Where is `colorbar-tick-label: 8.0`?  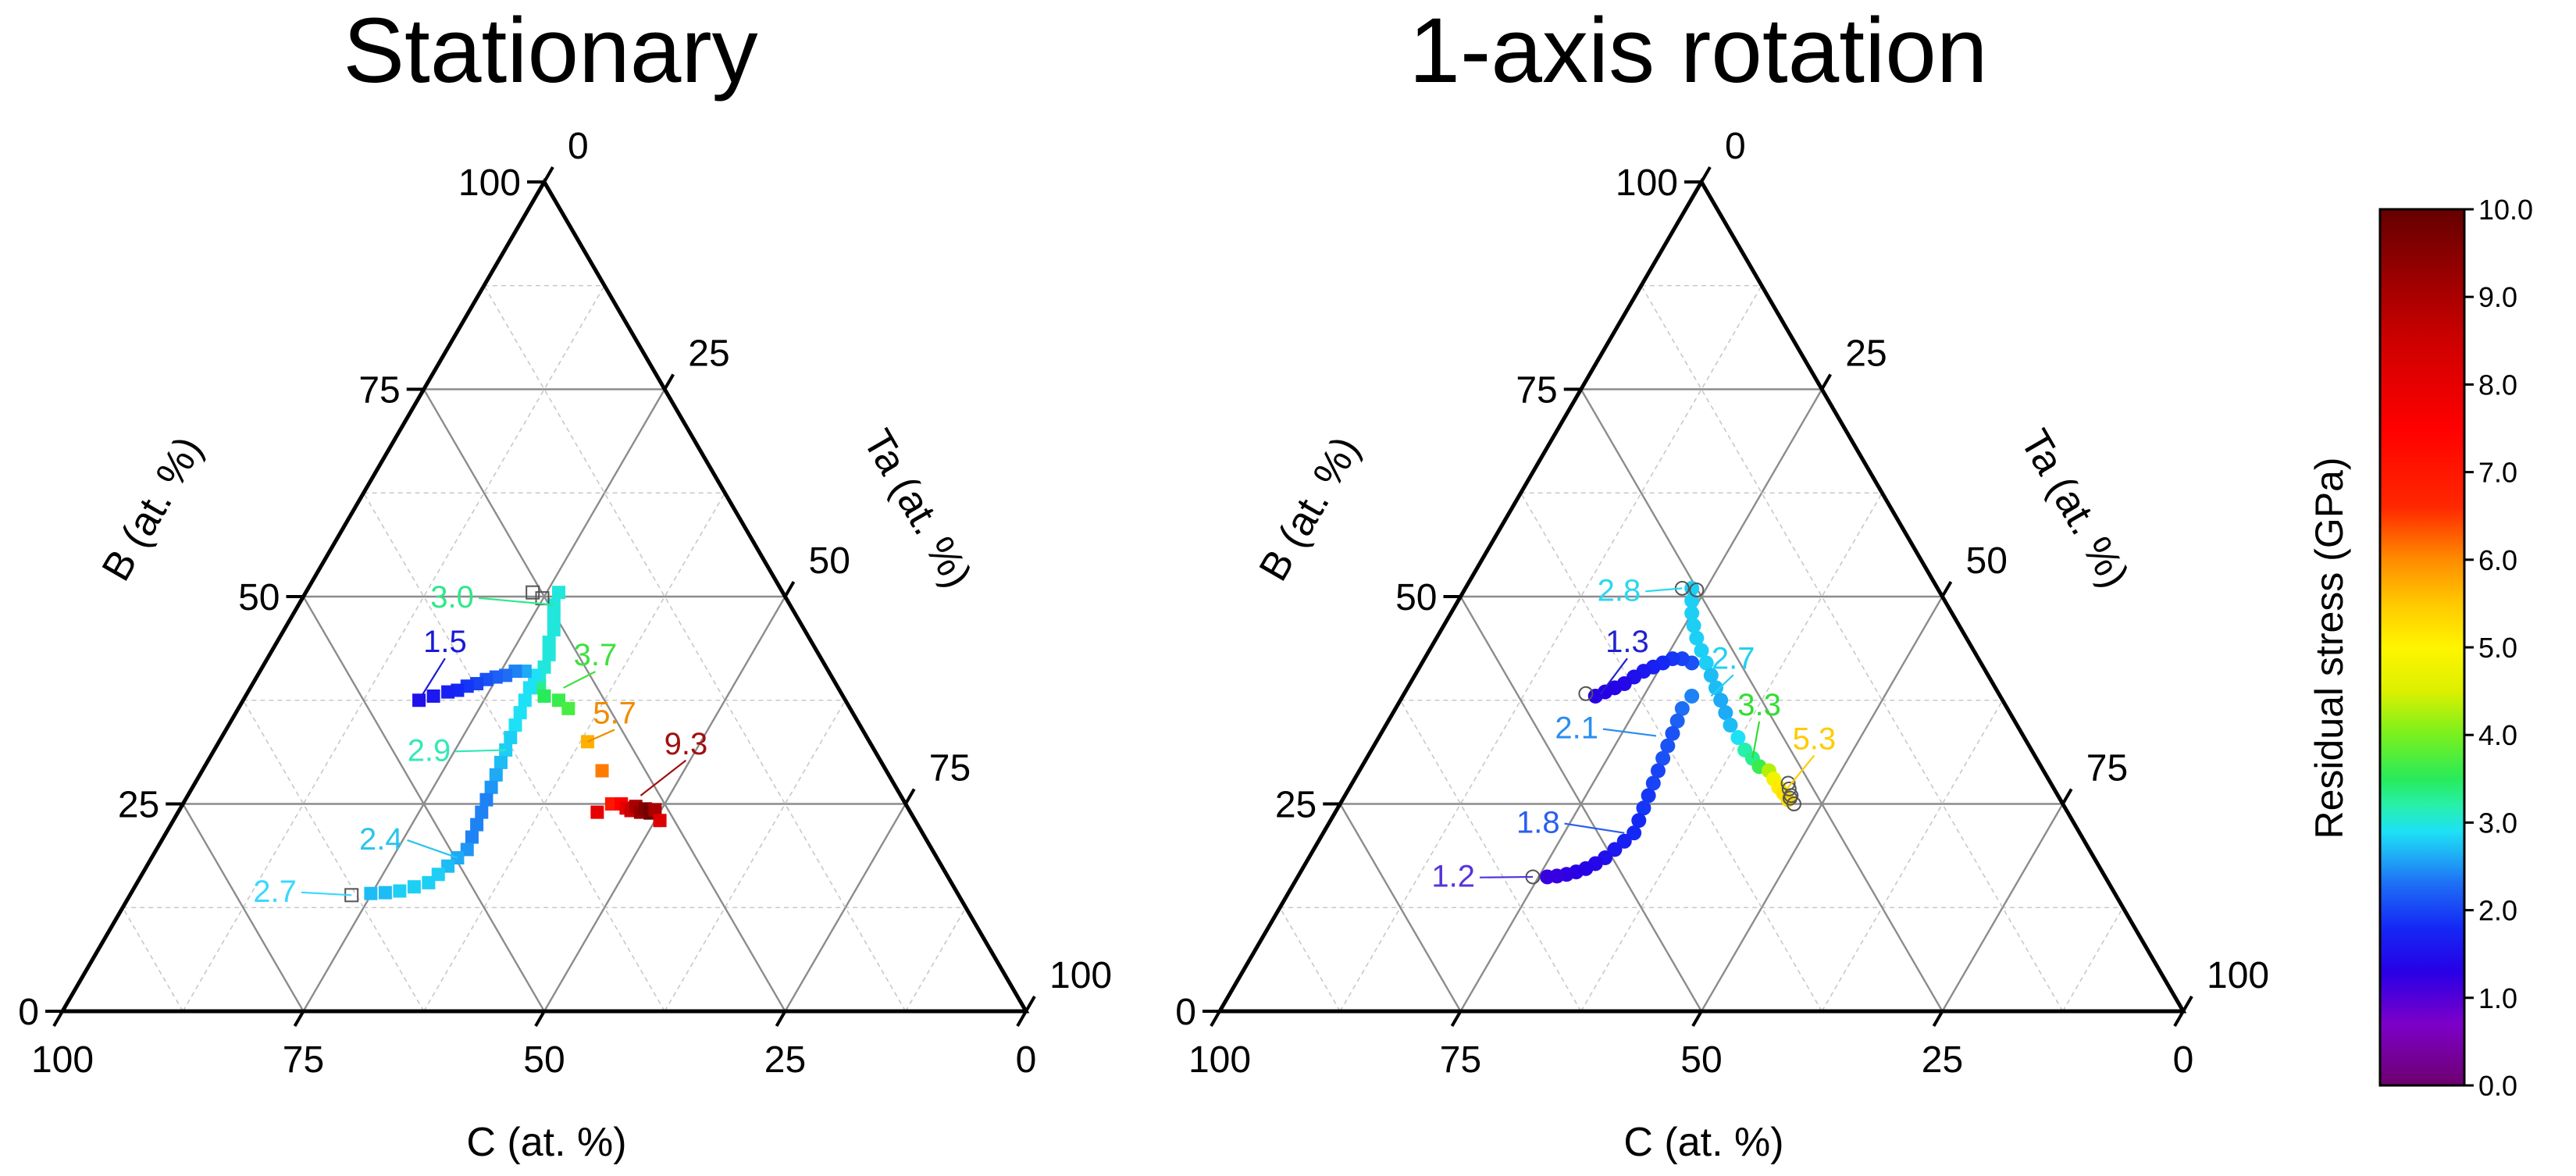 colorbar-tick-label: 8.0 is located at coordinates (2497, 385).